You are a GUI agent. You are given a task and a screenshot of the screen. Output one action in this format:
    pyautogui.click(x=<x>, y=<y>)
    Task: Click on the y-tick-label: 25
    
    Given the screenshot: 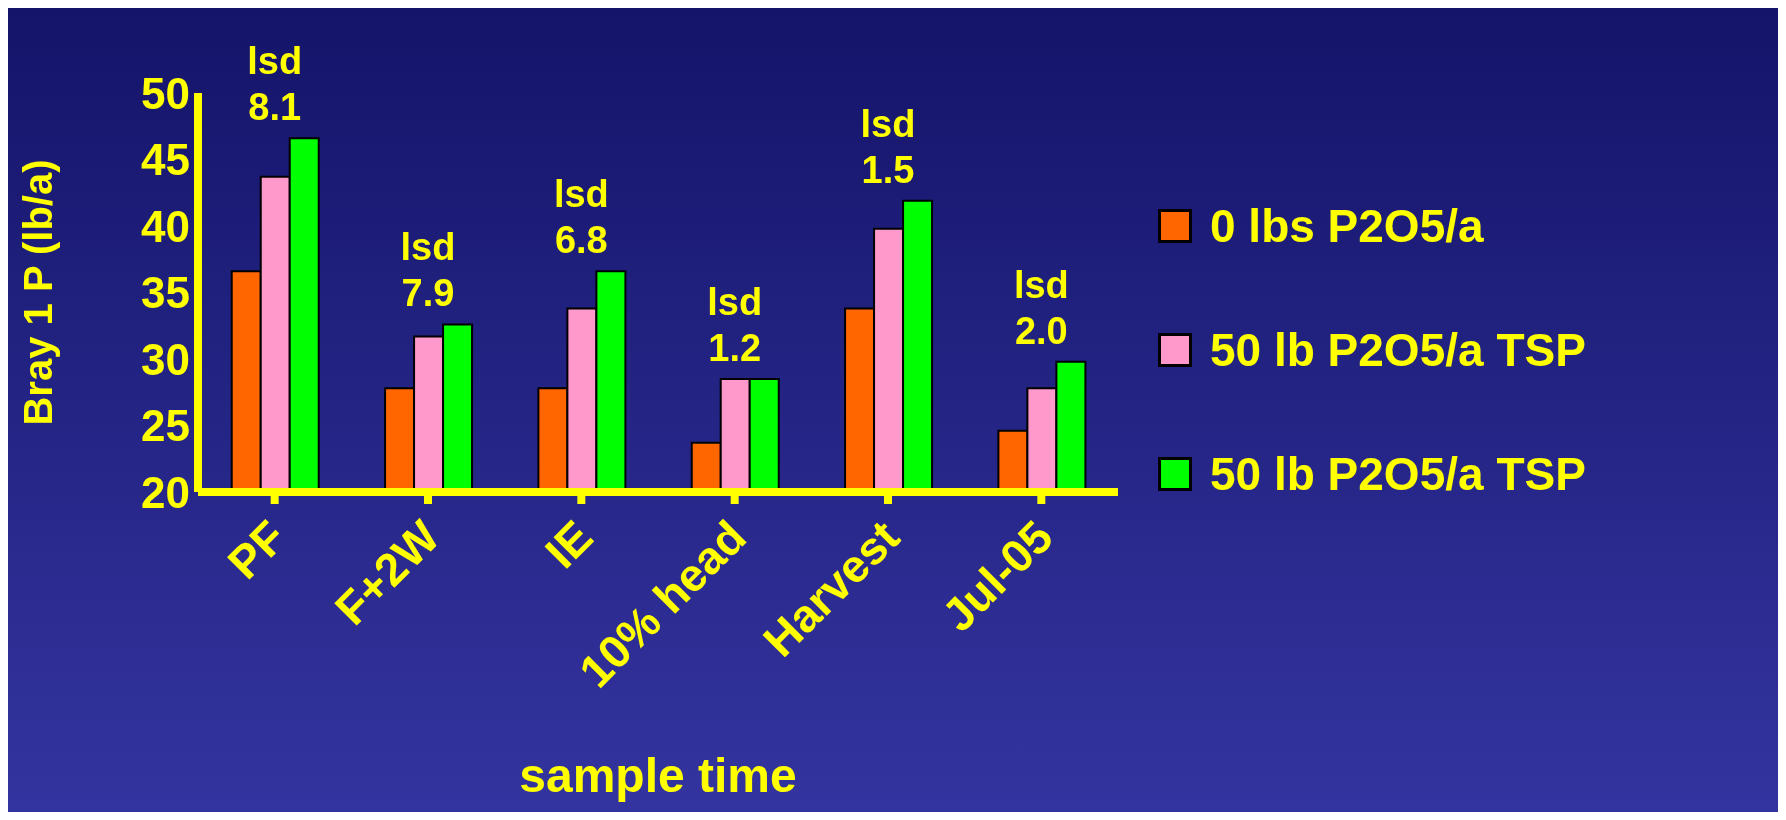 What is the action you would take?
    pyautogui.click(x=165, y=426)
    